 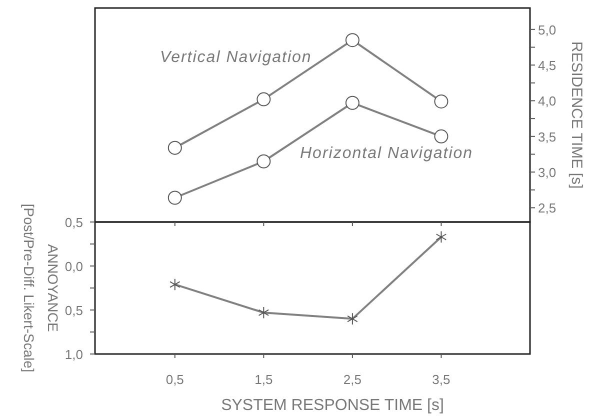 What do you see at coordinates (547, 101) in the screenshot?
I see `y2-tick-label: 4,0` at bounding box center [547, 101].